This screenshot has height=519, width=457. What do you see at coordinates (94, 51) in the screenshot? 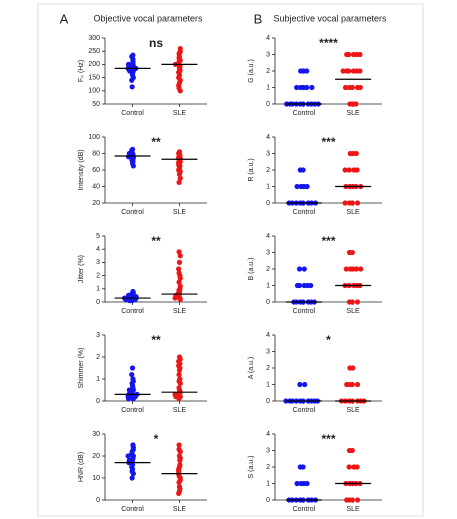
I see `y-tick-label: 250` at bounding box center [94, 51].